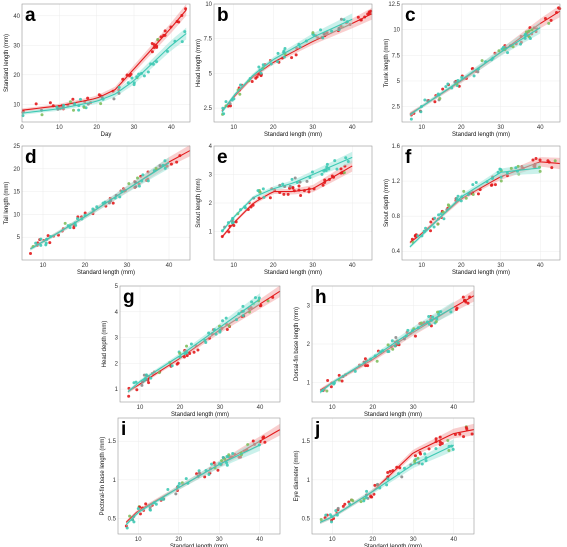 The image size is (567, 547). I want to click on y-tick-label: 1.6, so click(396, 147).